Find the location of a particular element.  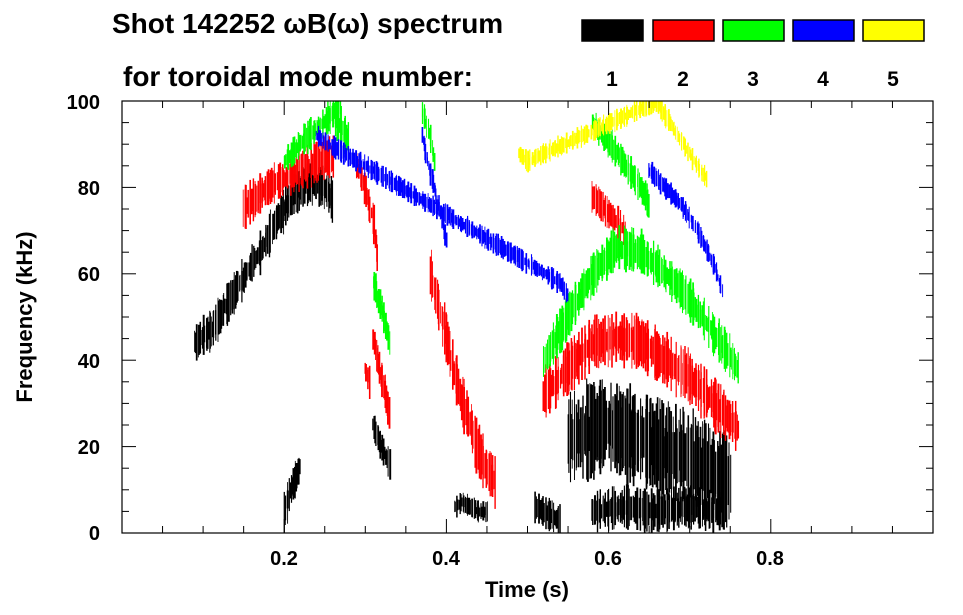

y-axis-label: Frequency (kHz) is located at coordinates (24, 316).